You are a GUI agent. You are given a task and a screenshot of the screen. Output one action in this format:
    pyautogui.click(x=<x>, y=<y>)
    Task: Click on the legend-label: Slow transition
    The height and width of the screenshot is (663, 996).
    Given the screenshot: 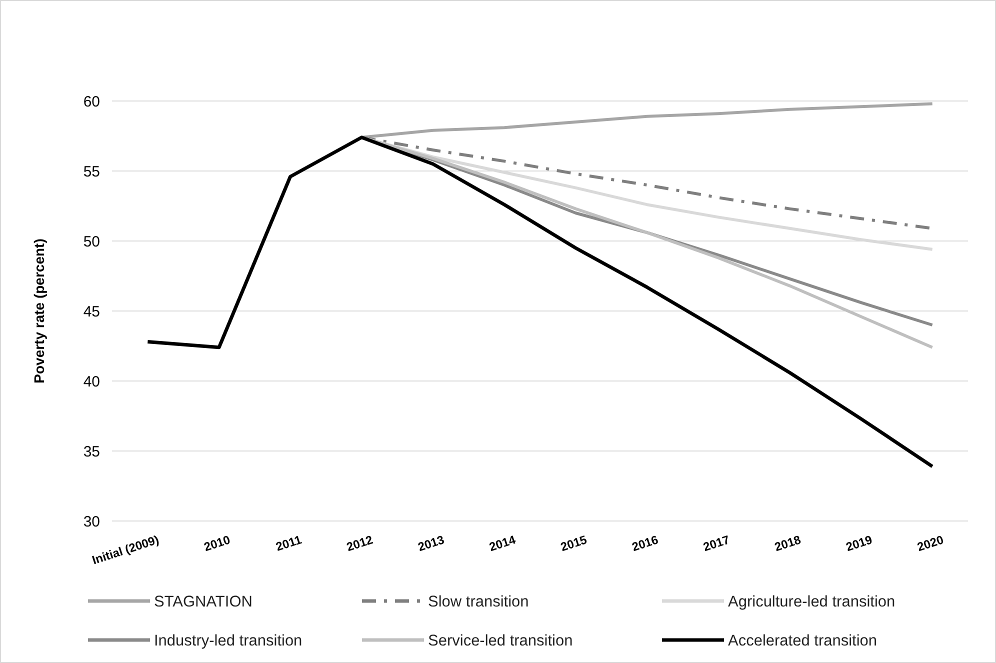 What is the action you would take?
    pyautogui.click(x=478, y=601)
    